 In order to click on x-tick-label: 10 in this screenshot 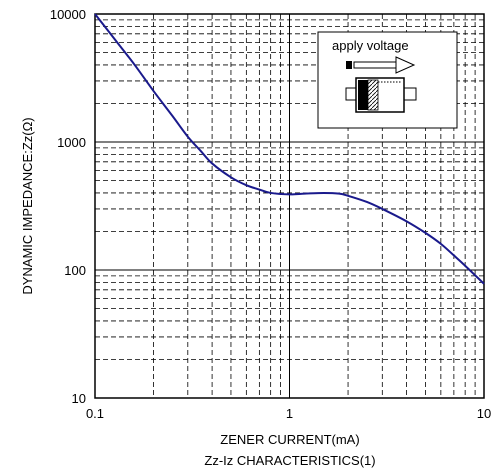, I will do `click(484, 413)`.